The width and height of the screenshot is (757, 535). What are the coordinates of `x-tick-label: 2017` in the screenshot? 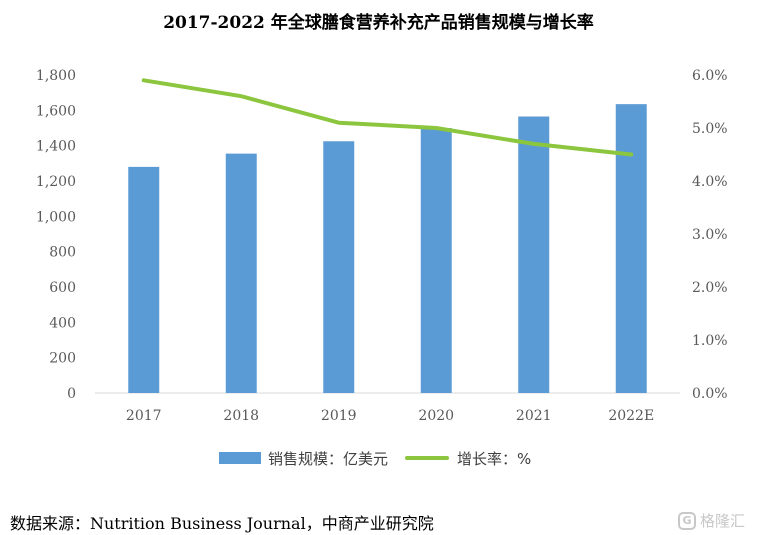 It's located at (144, 416).